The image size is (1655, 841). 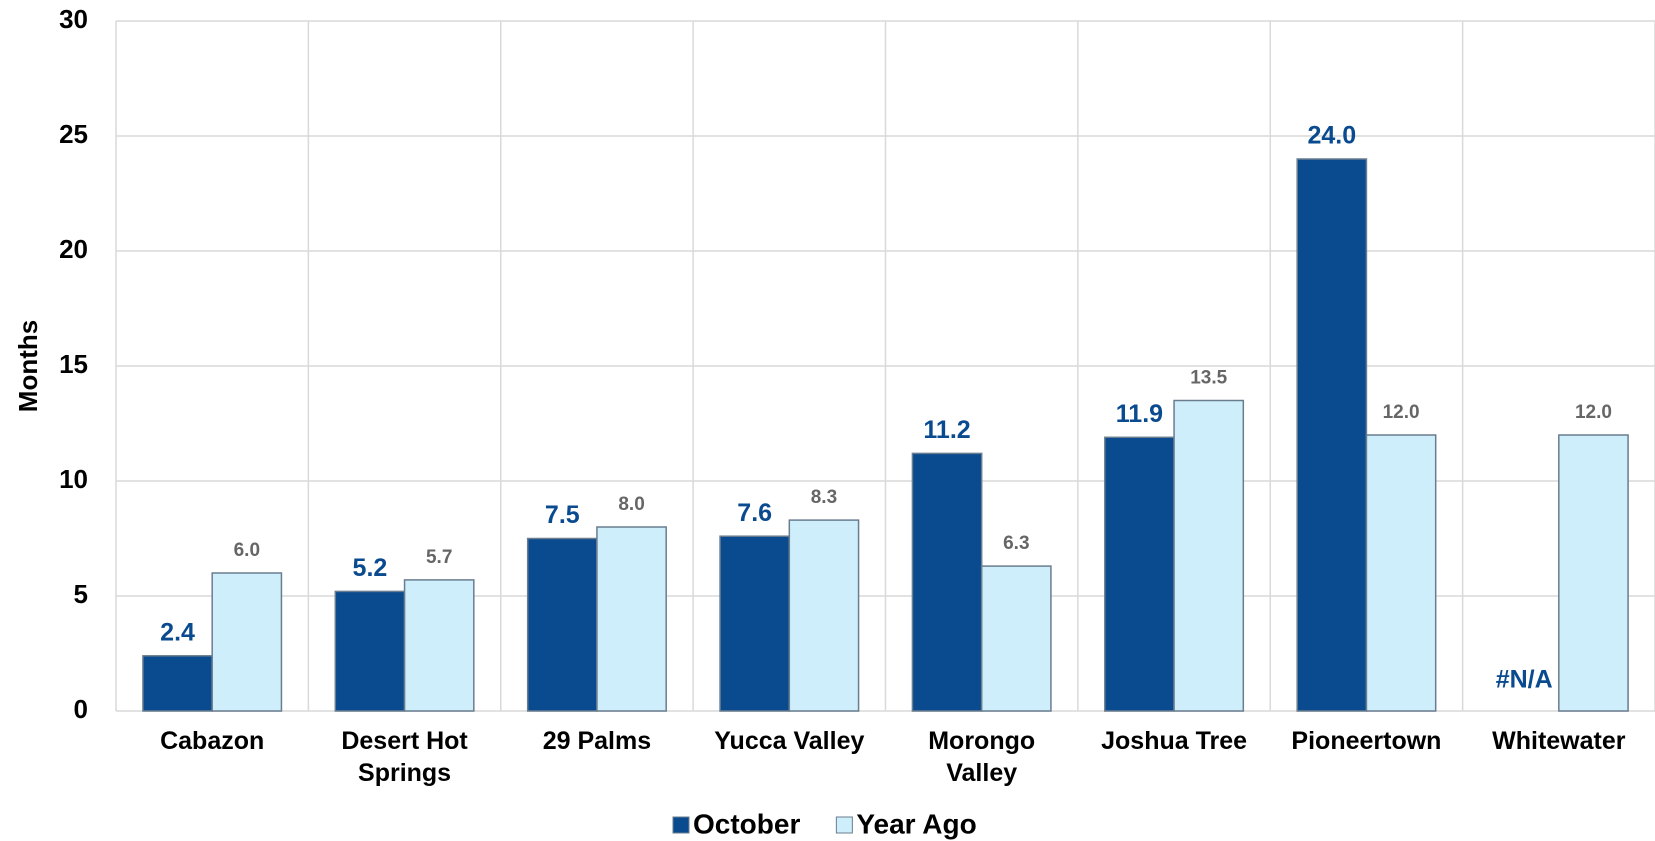 What do you see at coordinates (1139, 414) in the screenshot?
I see `data-label: 11.9` at bounding box center [1139, 414].